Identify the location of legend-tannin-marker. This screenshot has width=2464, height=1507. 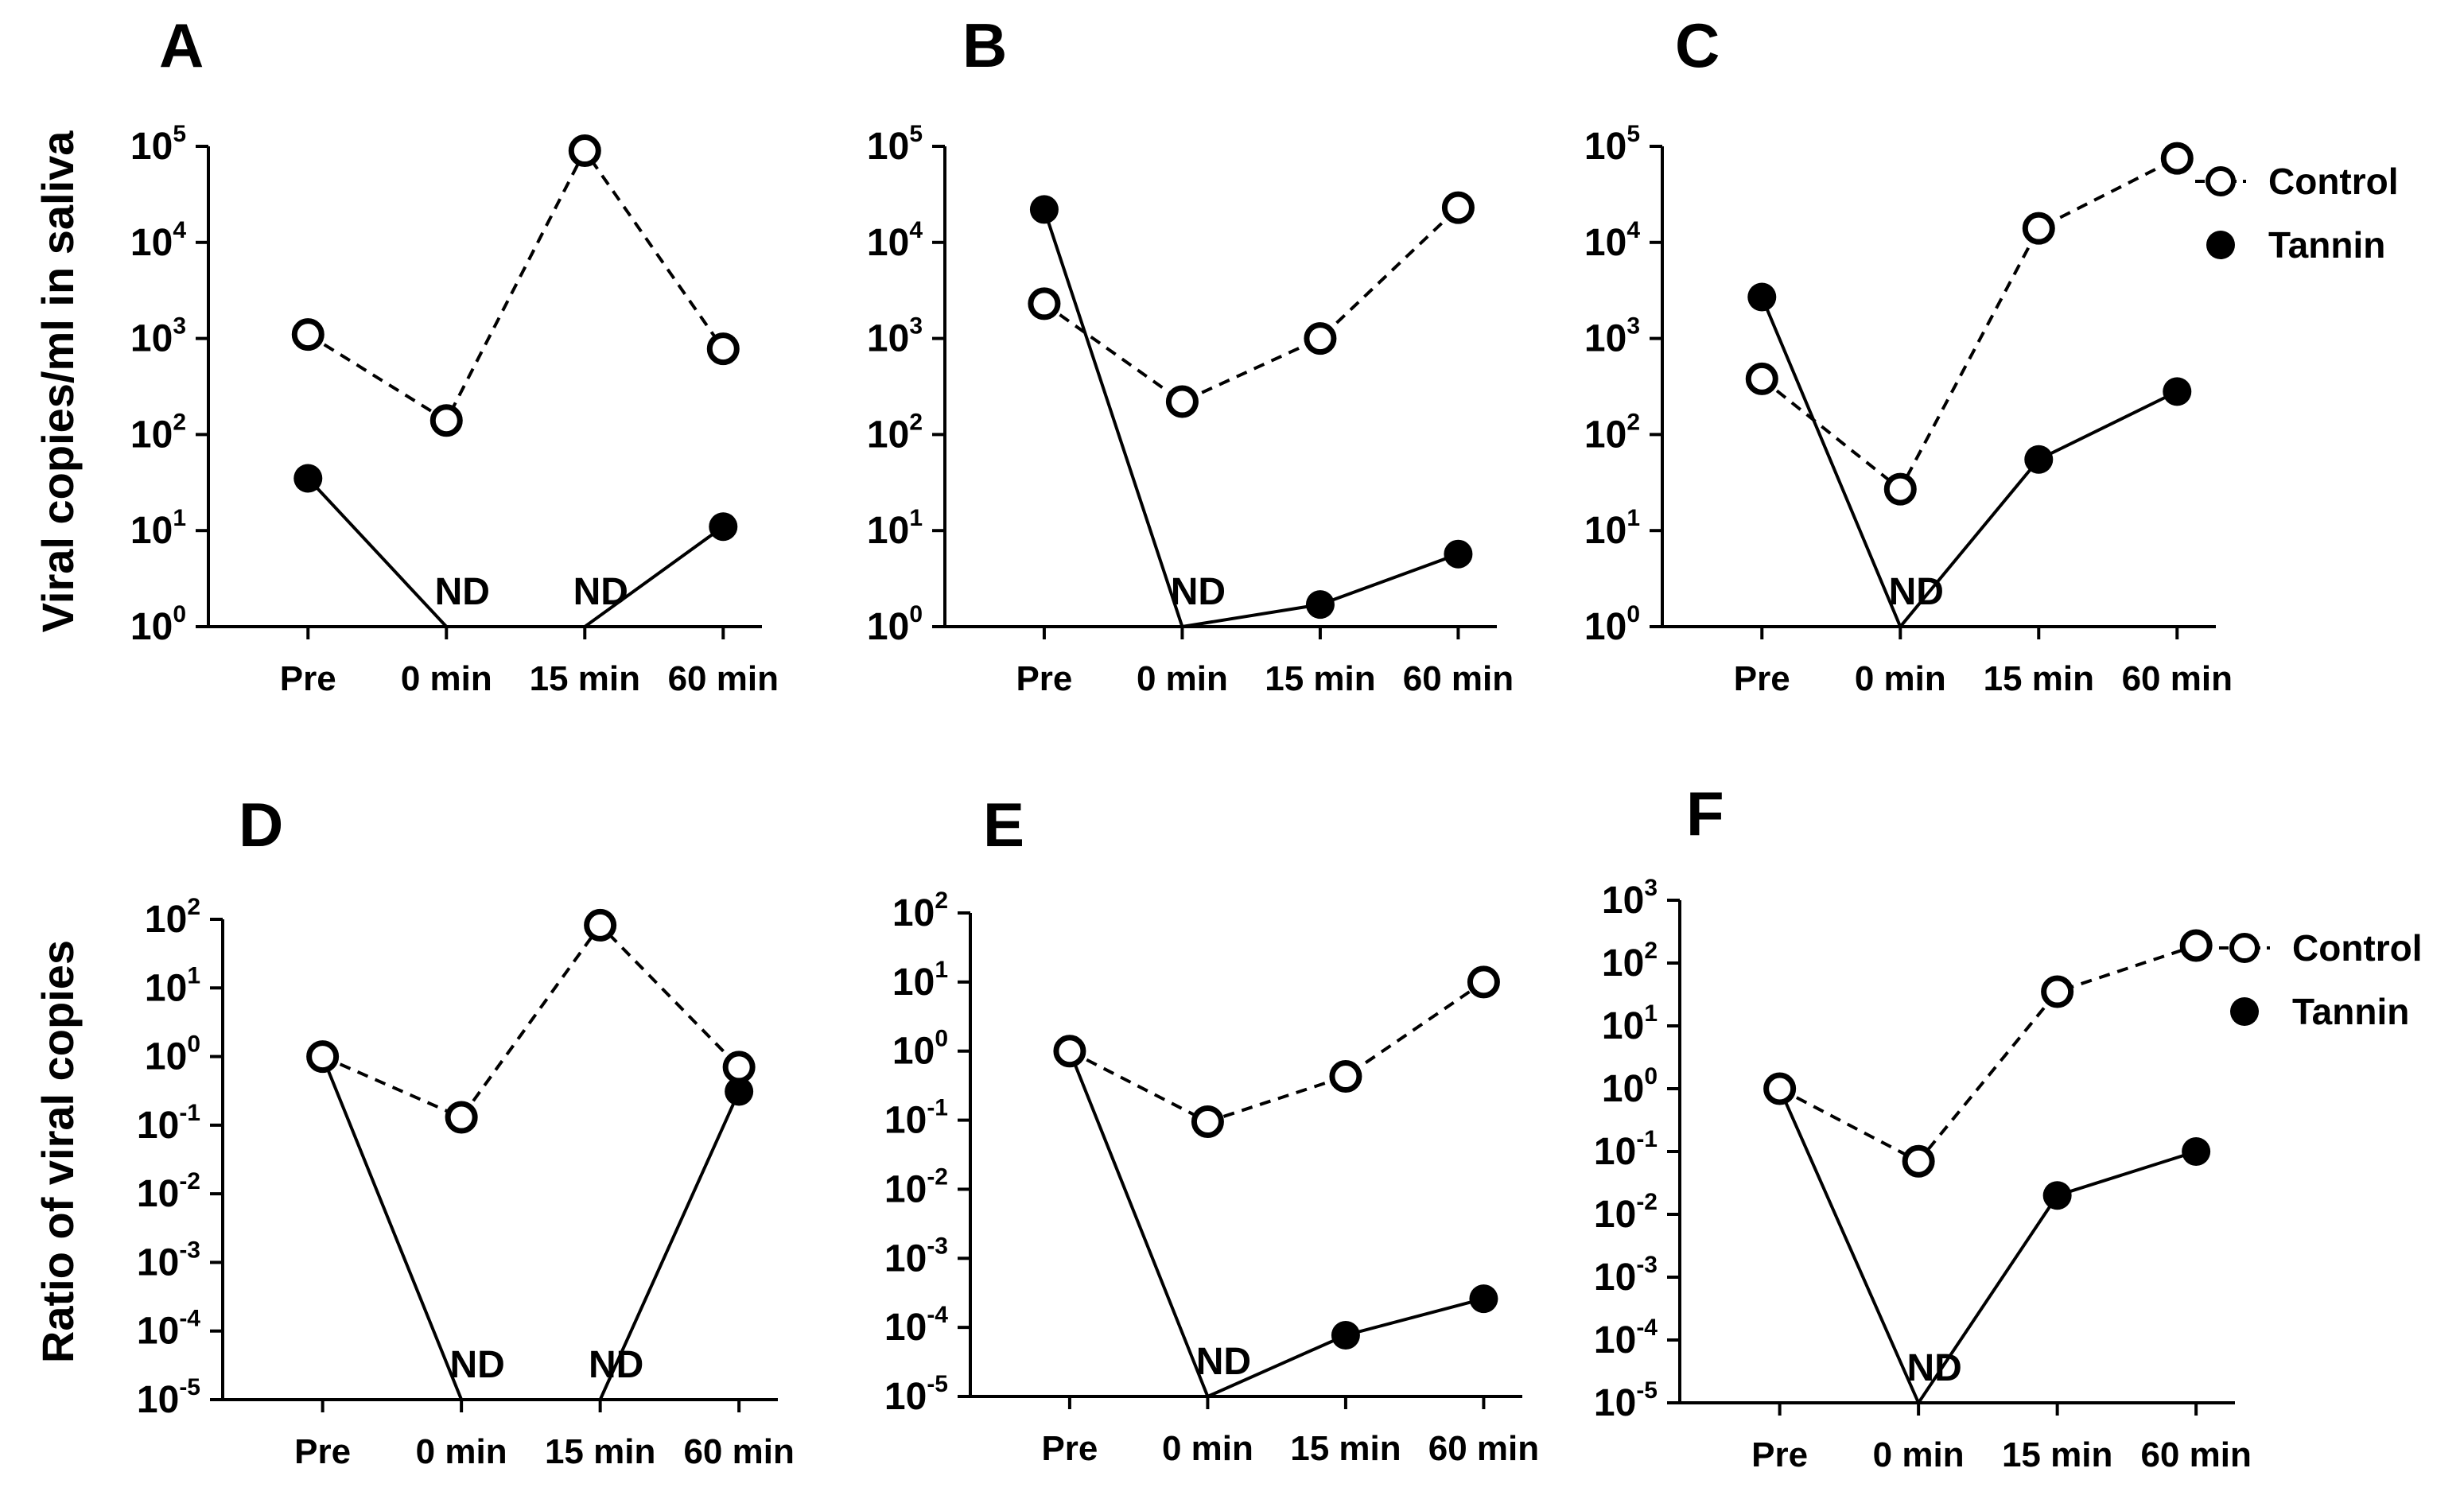
(2244, 1011).